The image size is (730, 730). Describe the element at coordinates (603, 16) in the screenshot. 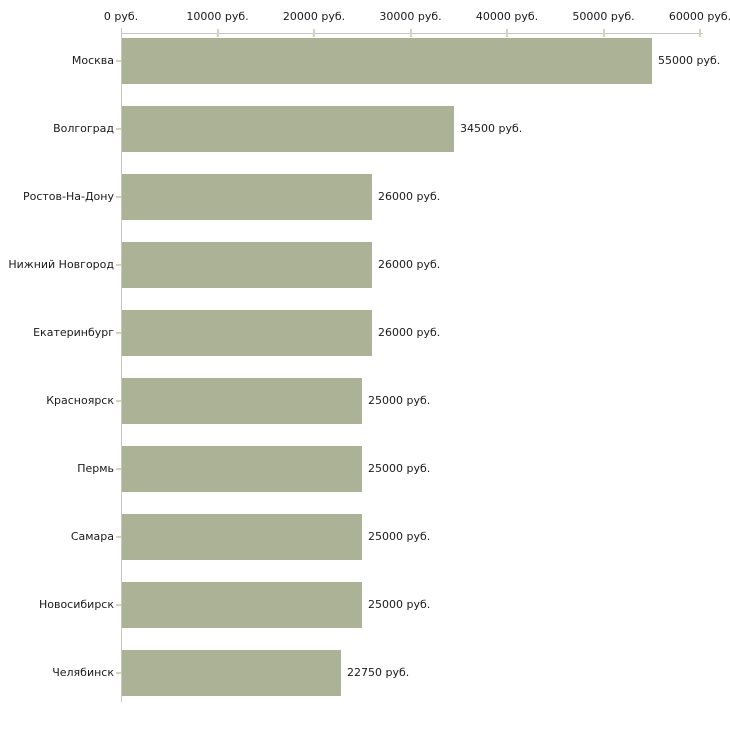

I see `x-axis-tick-label: 50000 руб.` at that location.